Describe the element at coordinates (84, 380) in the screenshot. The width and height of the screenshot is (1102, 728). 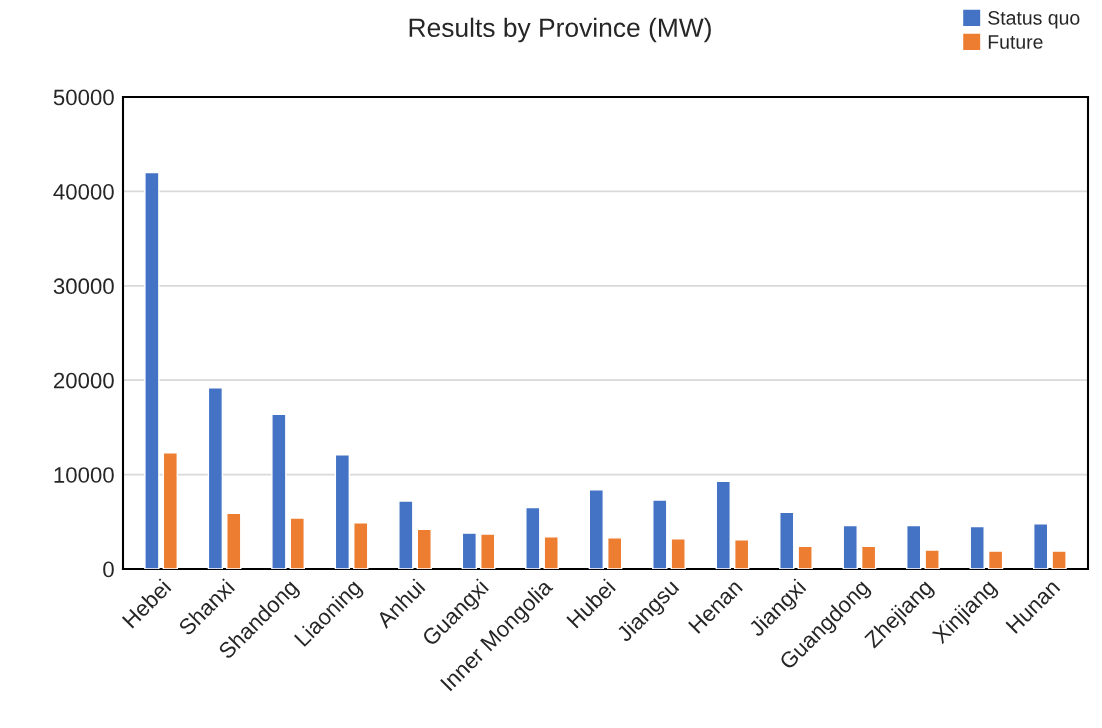
I see `y-tick-label: 20000` at that location.